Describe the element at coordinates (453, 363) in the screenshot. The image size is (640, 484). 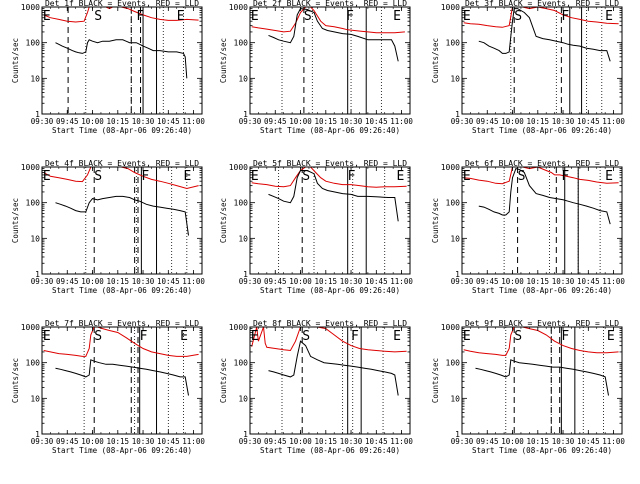
I see `y-tick-label: 100` at that location.